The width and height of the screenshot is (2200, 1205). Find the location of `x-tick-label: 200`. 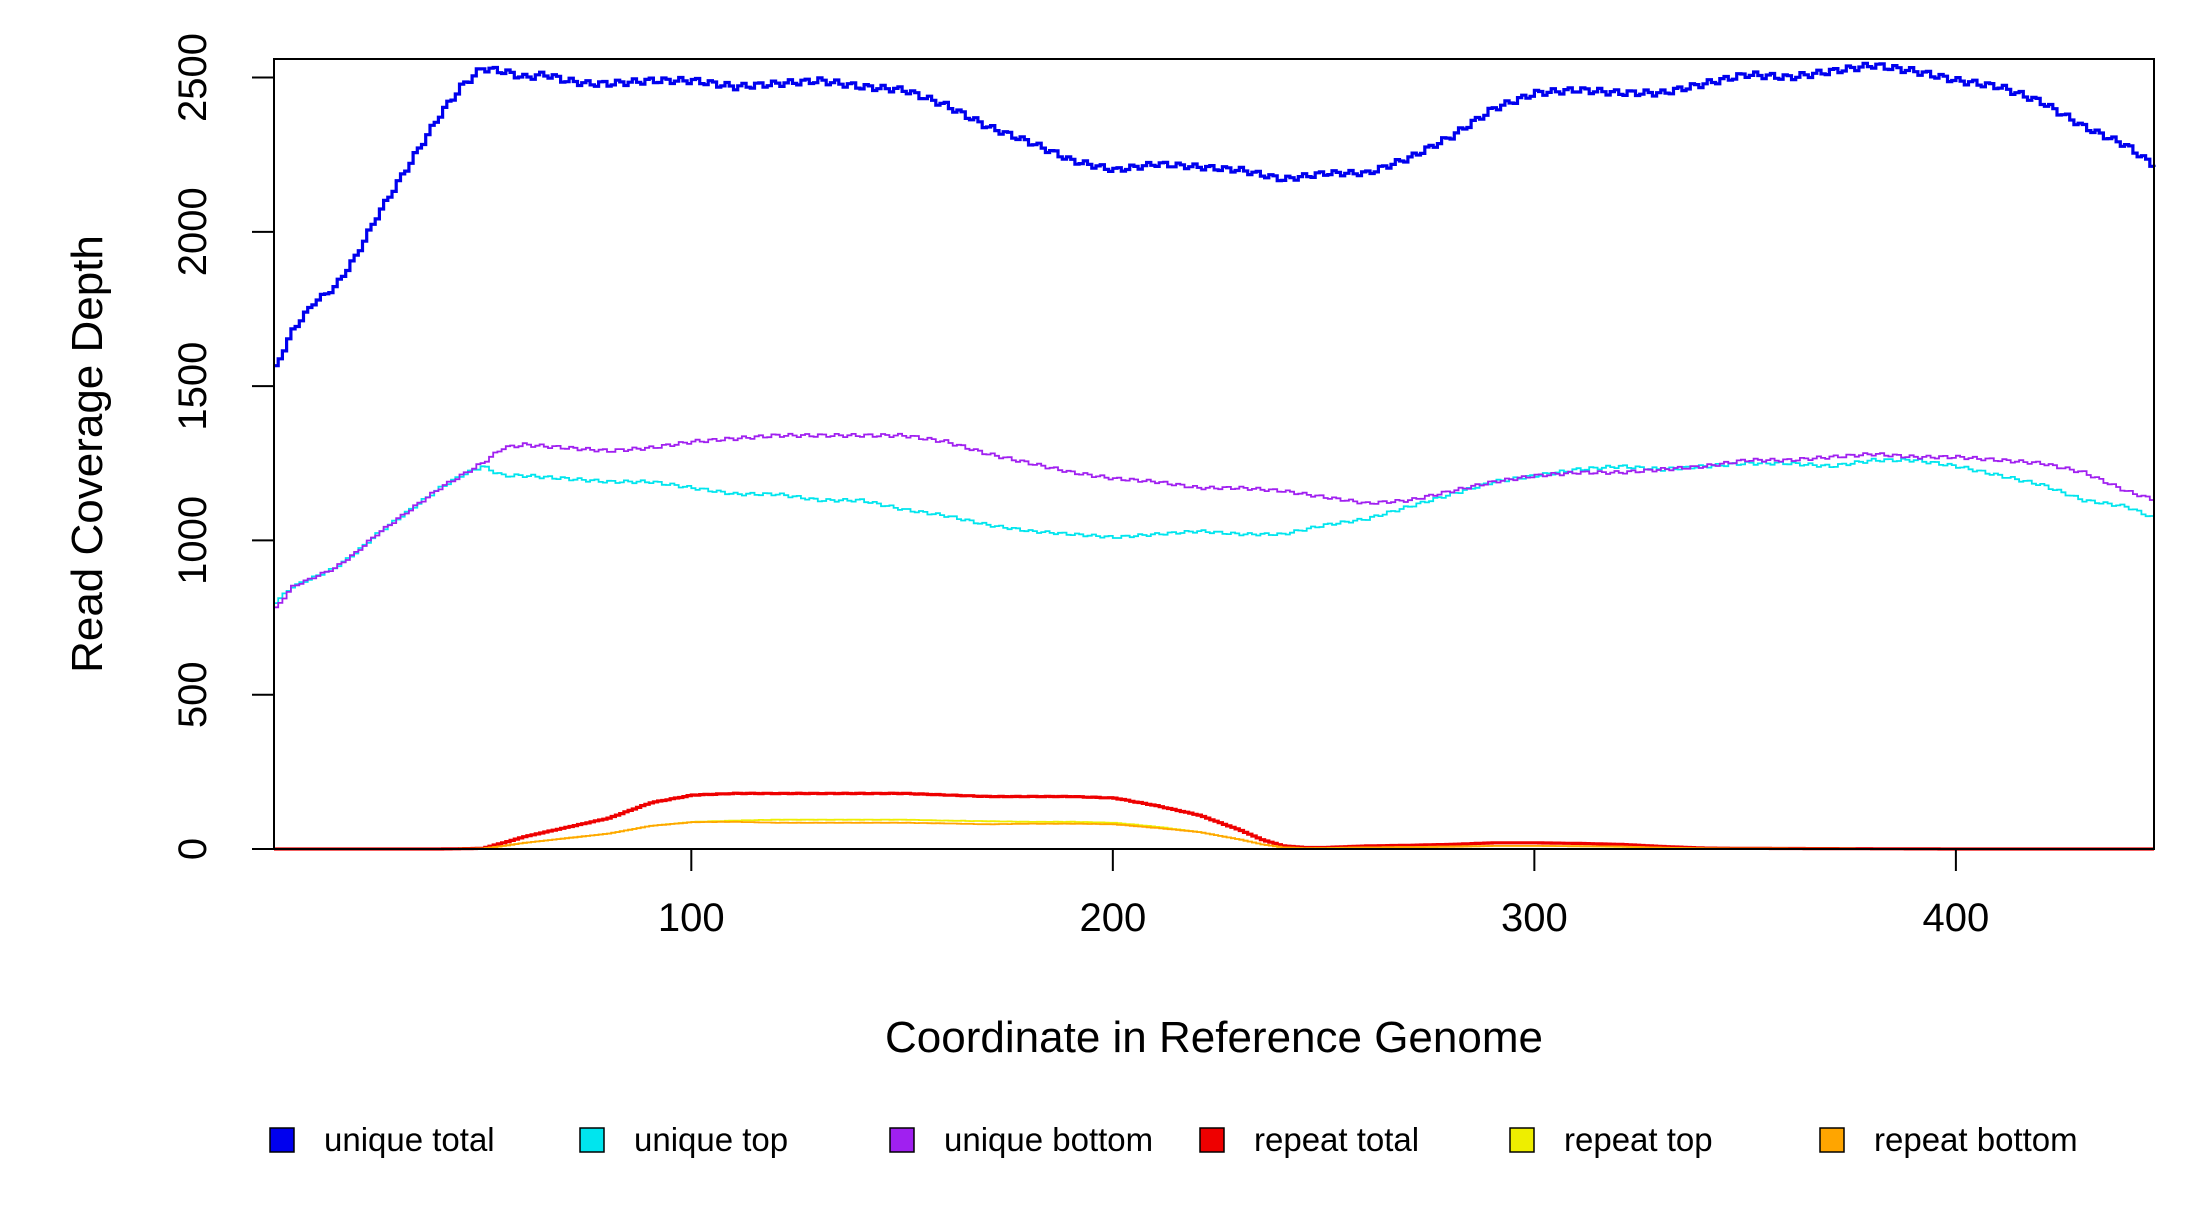

x-tick-label: 200 is located at coordinates (1112, 918).